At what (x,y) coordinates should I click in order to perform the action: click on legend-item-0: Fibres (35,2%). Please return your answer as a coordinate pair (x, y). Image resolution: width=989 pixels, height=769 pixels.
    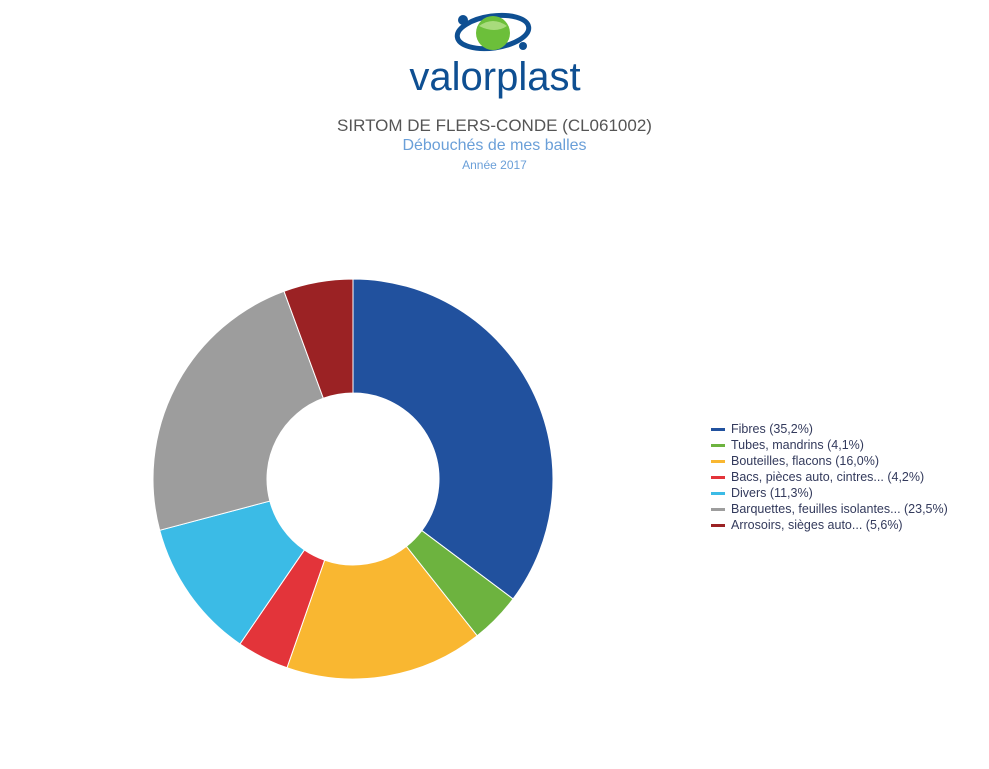
    Looking at the image, I should click on (829, 429).